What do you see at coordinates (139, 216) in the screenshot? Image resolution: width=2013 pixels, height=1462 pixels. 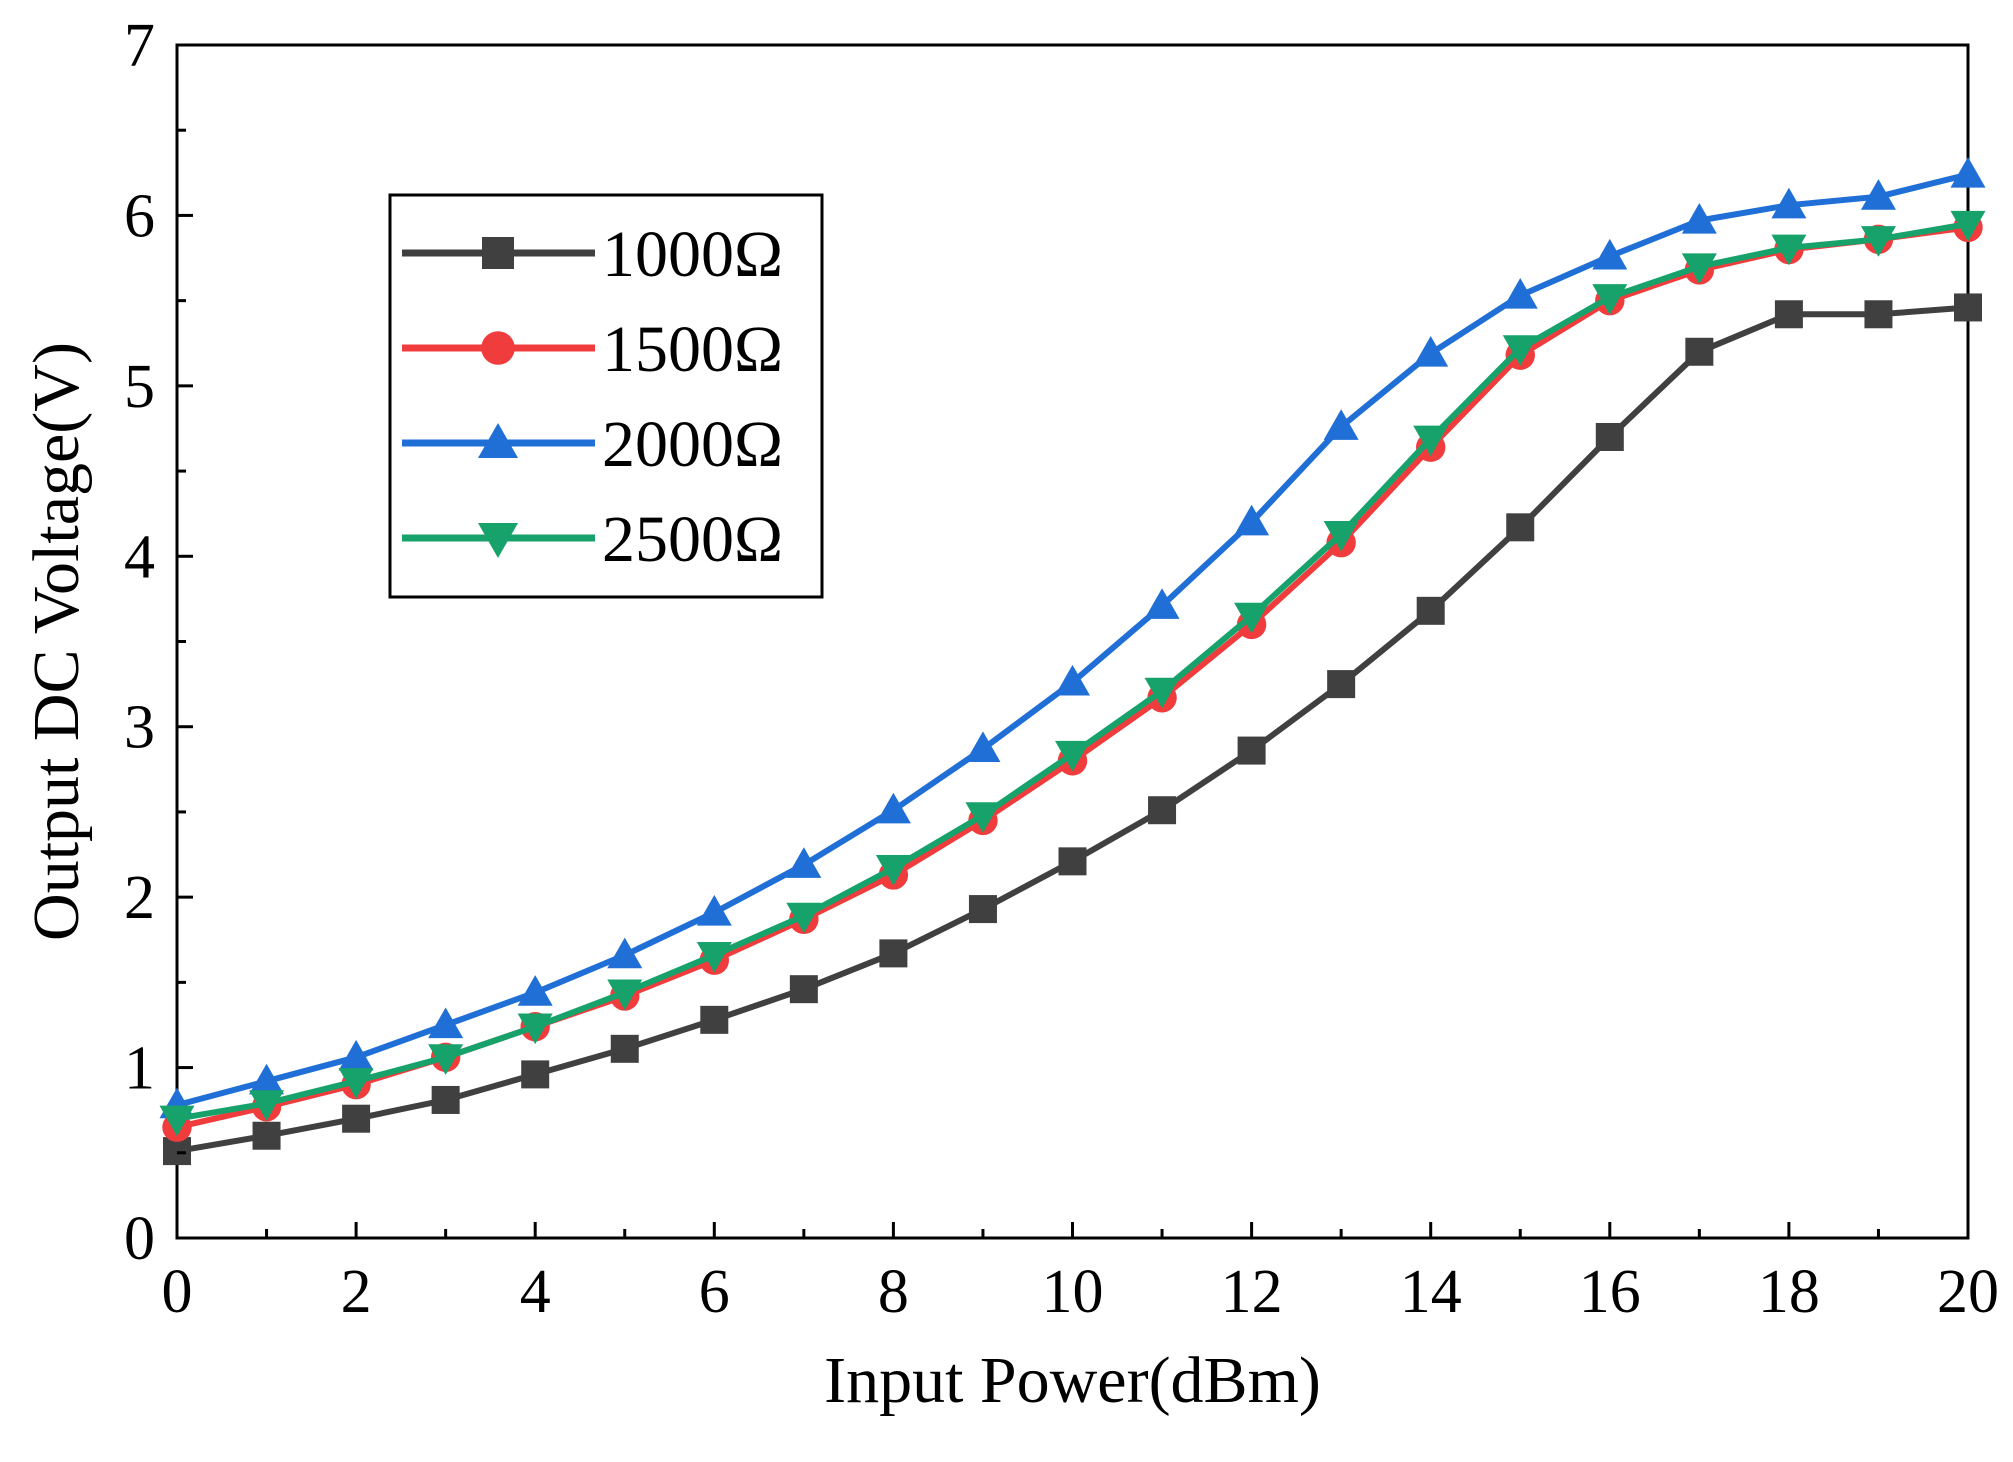 I see `y-tick-label: 6` at bounding box center [139, 216].